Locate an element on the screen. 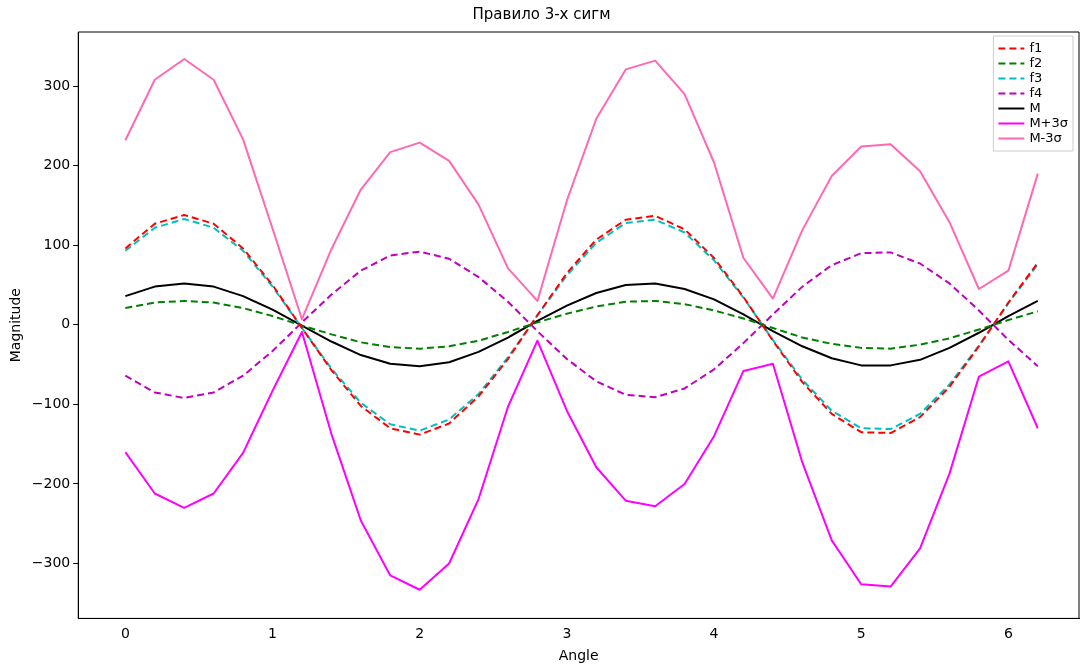 The height and width of the screenshot is (669, 1081). x-axis-title: Angle is located at coordinates (578, 655).